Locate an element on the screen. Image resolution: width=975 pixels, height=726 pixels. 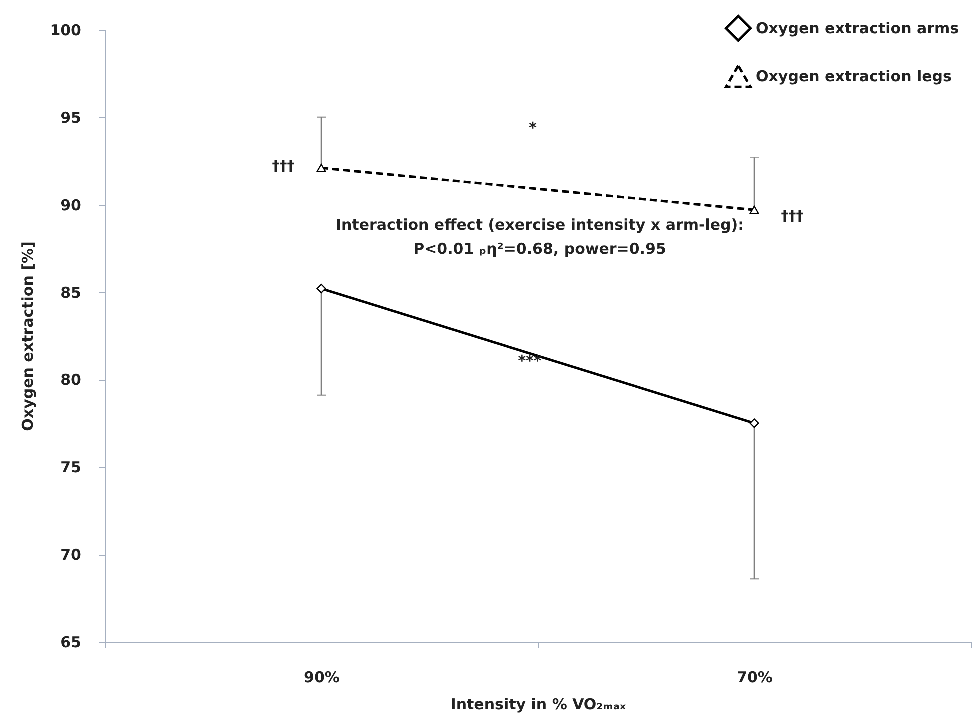
y-tick-label: 90 is located at coordinates (71, 205).